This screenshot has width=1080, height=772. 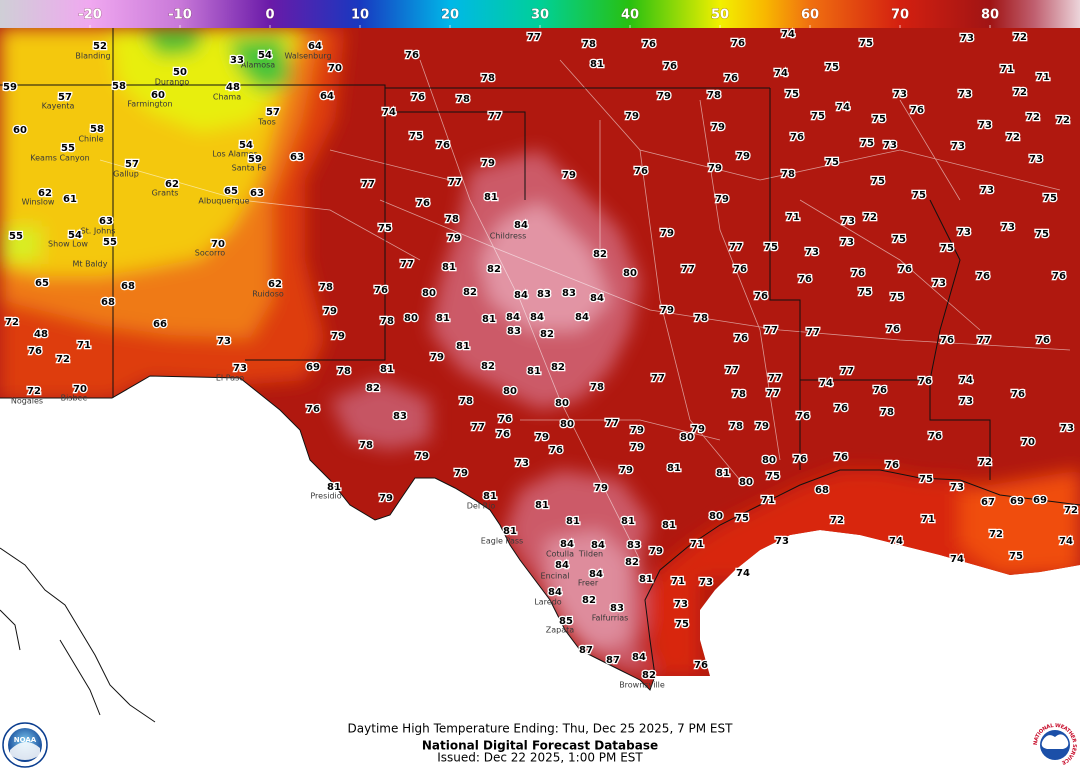 I want to click on temperature-label: 71, so click(x=1007, y=69).